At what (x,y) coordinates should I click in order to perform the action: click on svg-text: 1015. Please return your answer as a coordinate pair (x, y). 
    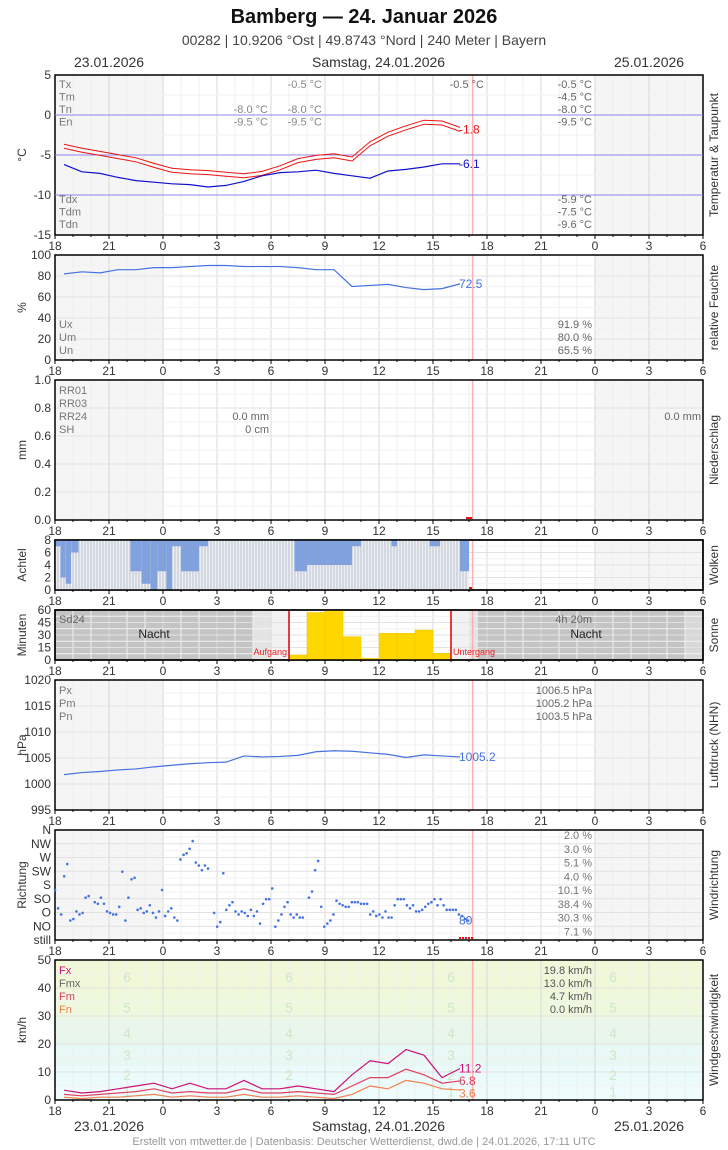
    Looking at the image, I should click on (37, 706).